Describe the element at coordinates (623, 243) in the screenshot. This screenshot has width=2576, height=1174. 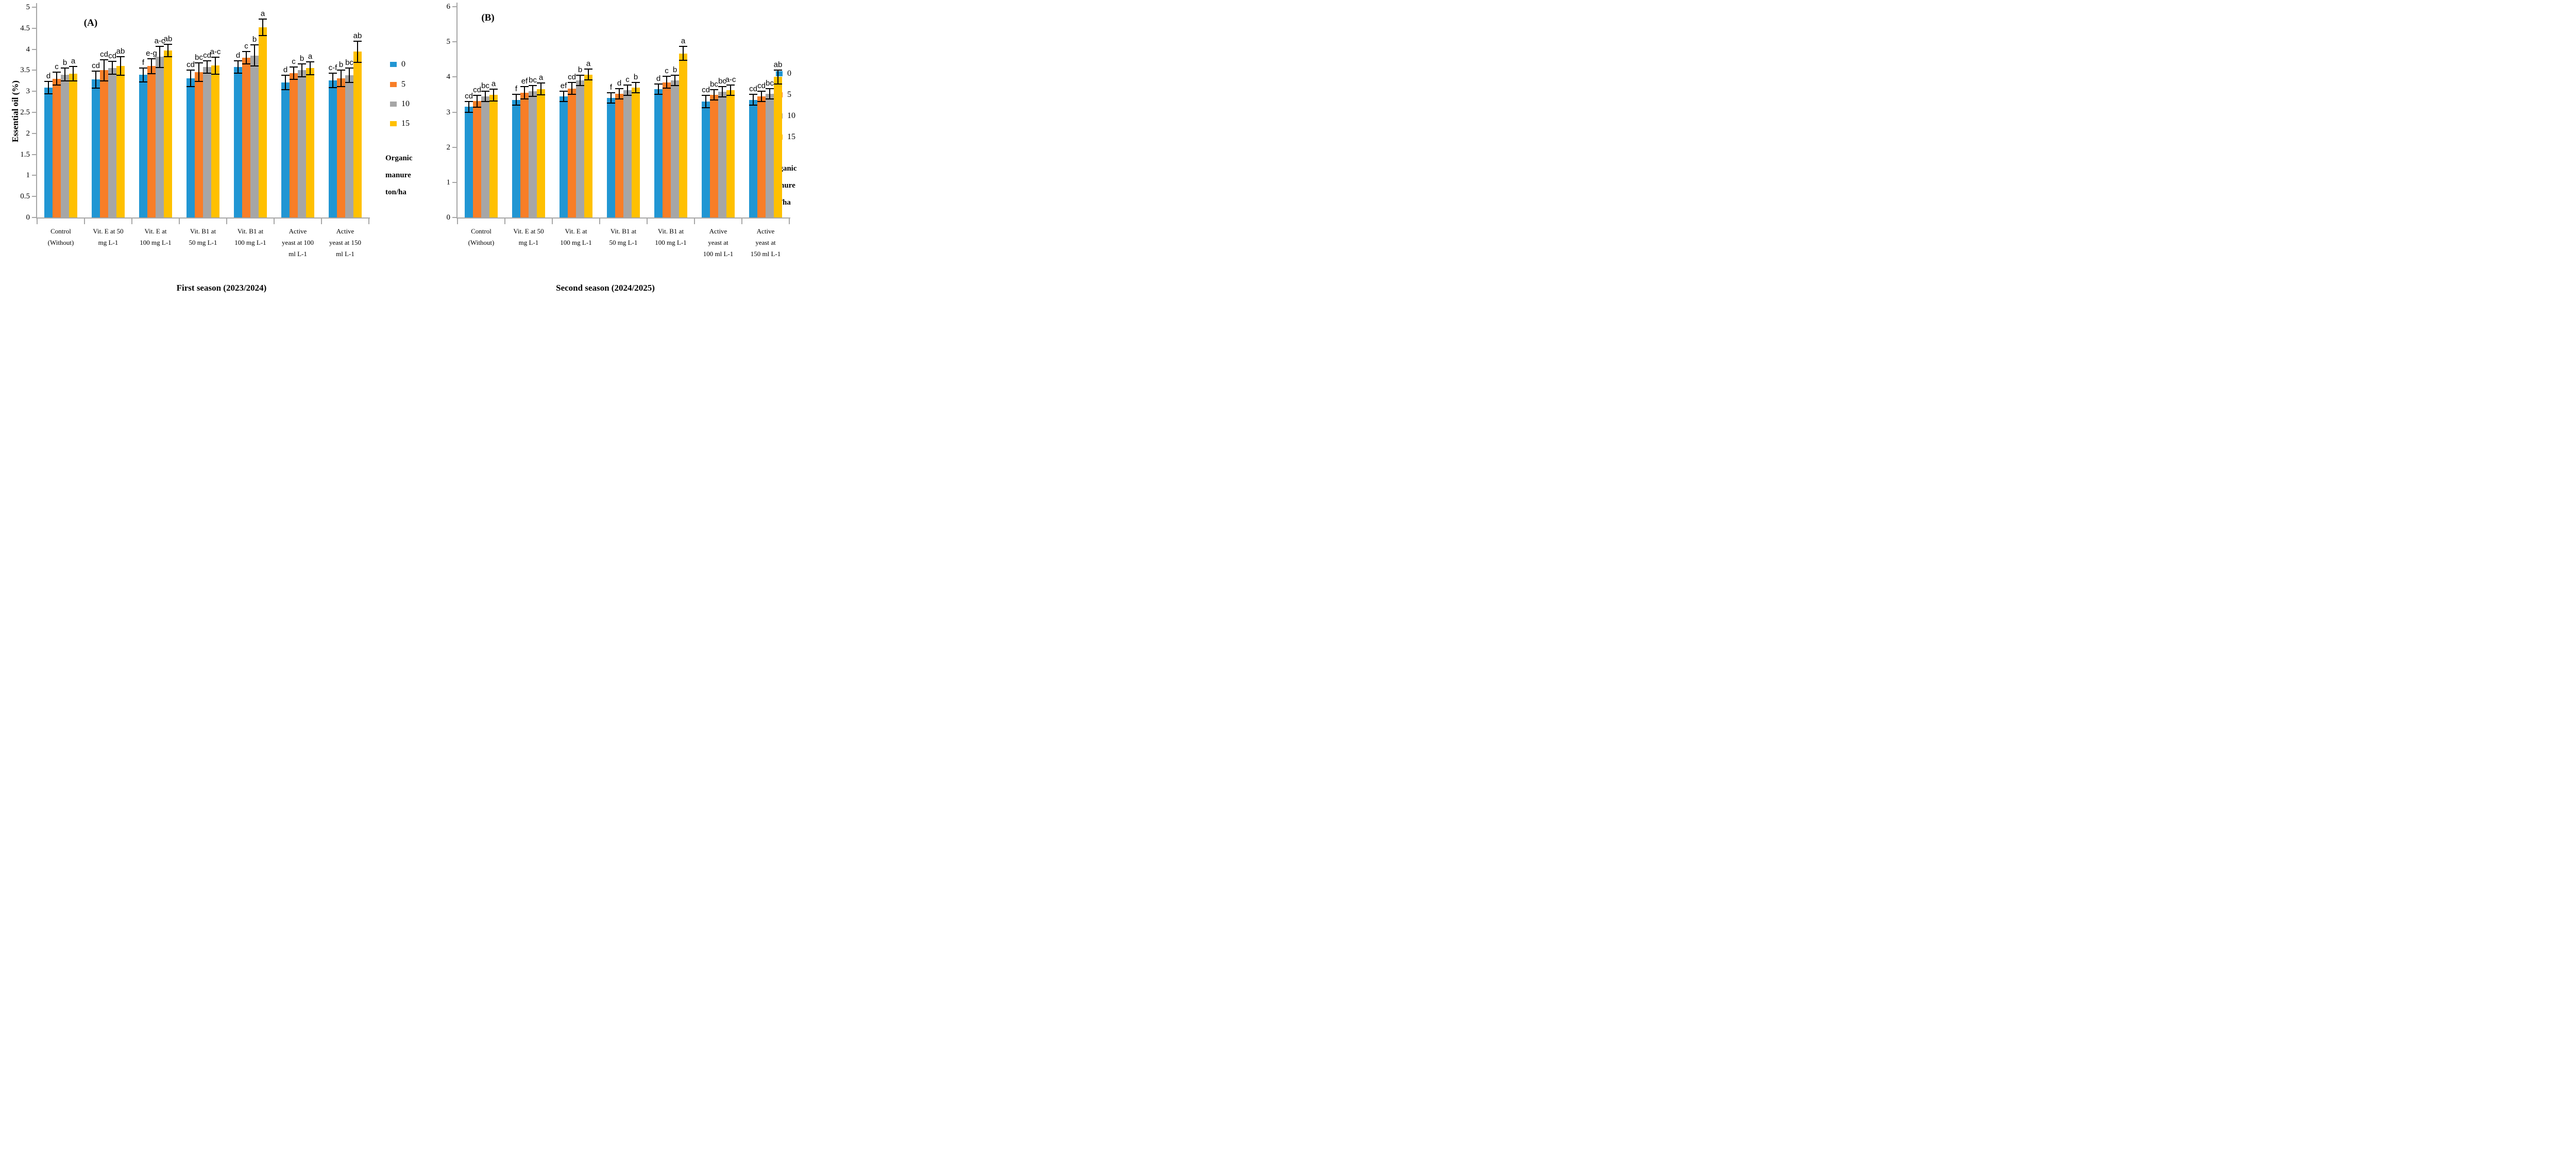
I see `x-category-label-line: 50 mg L-1` at that location.